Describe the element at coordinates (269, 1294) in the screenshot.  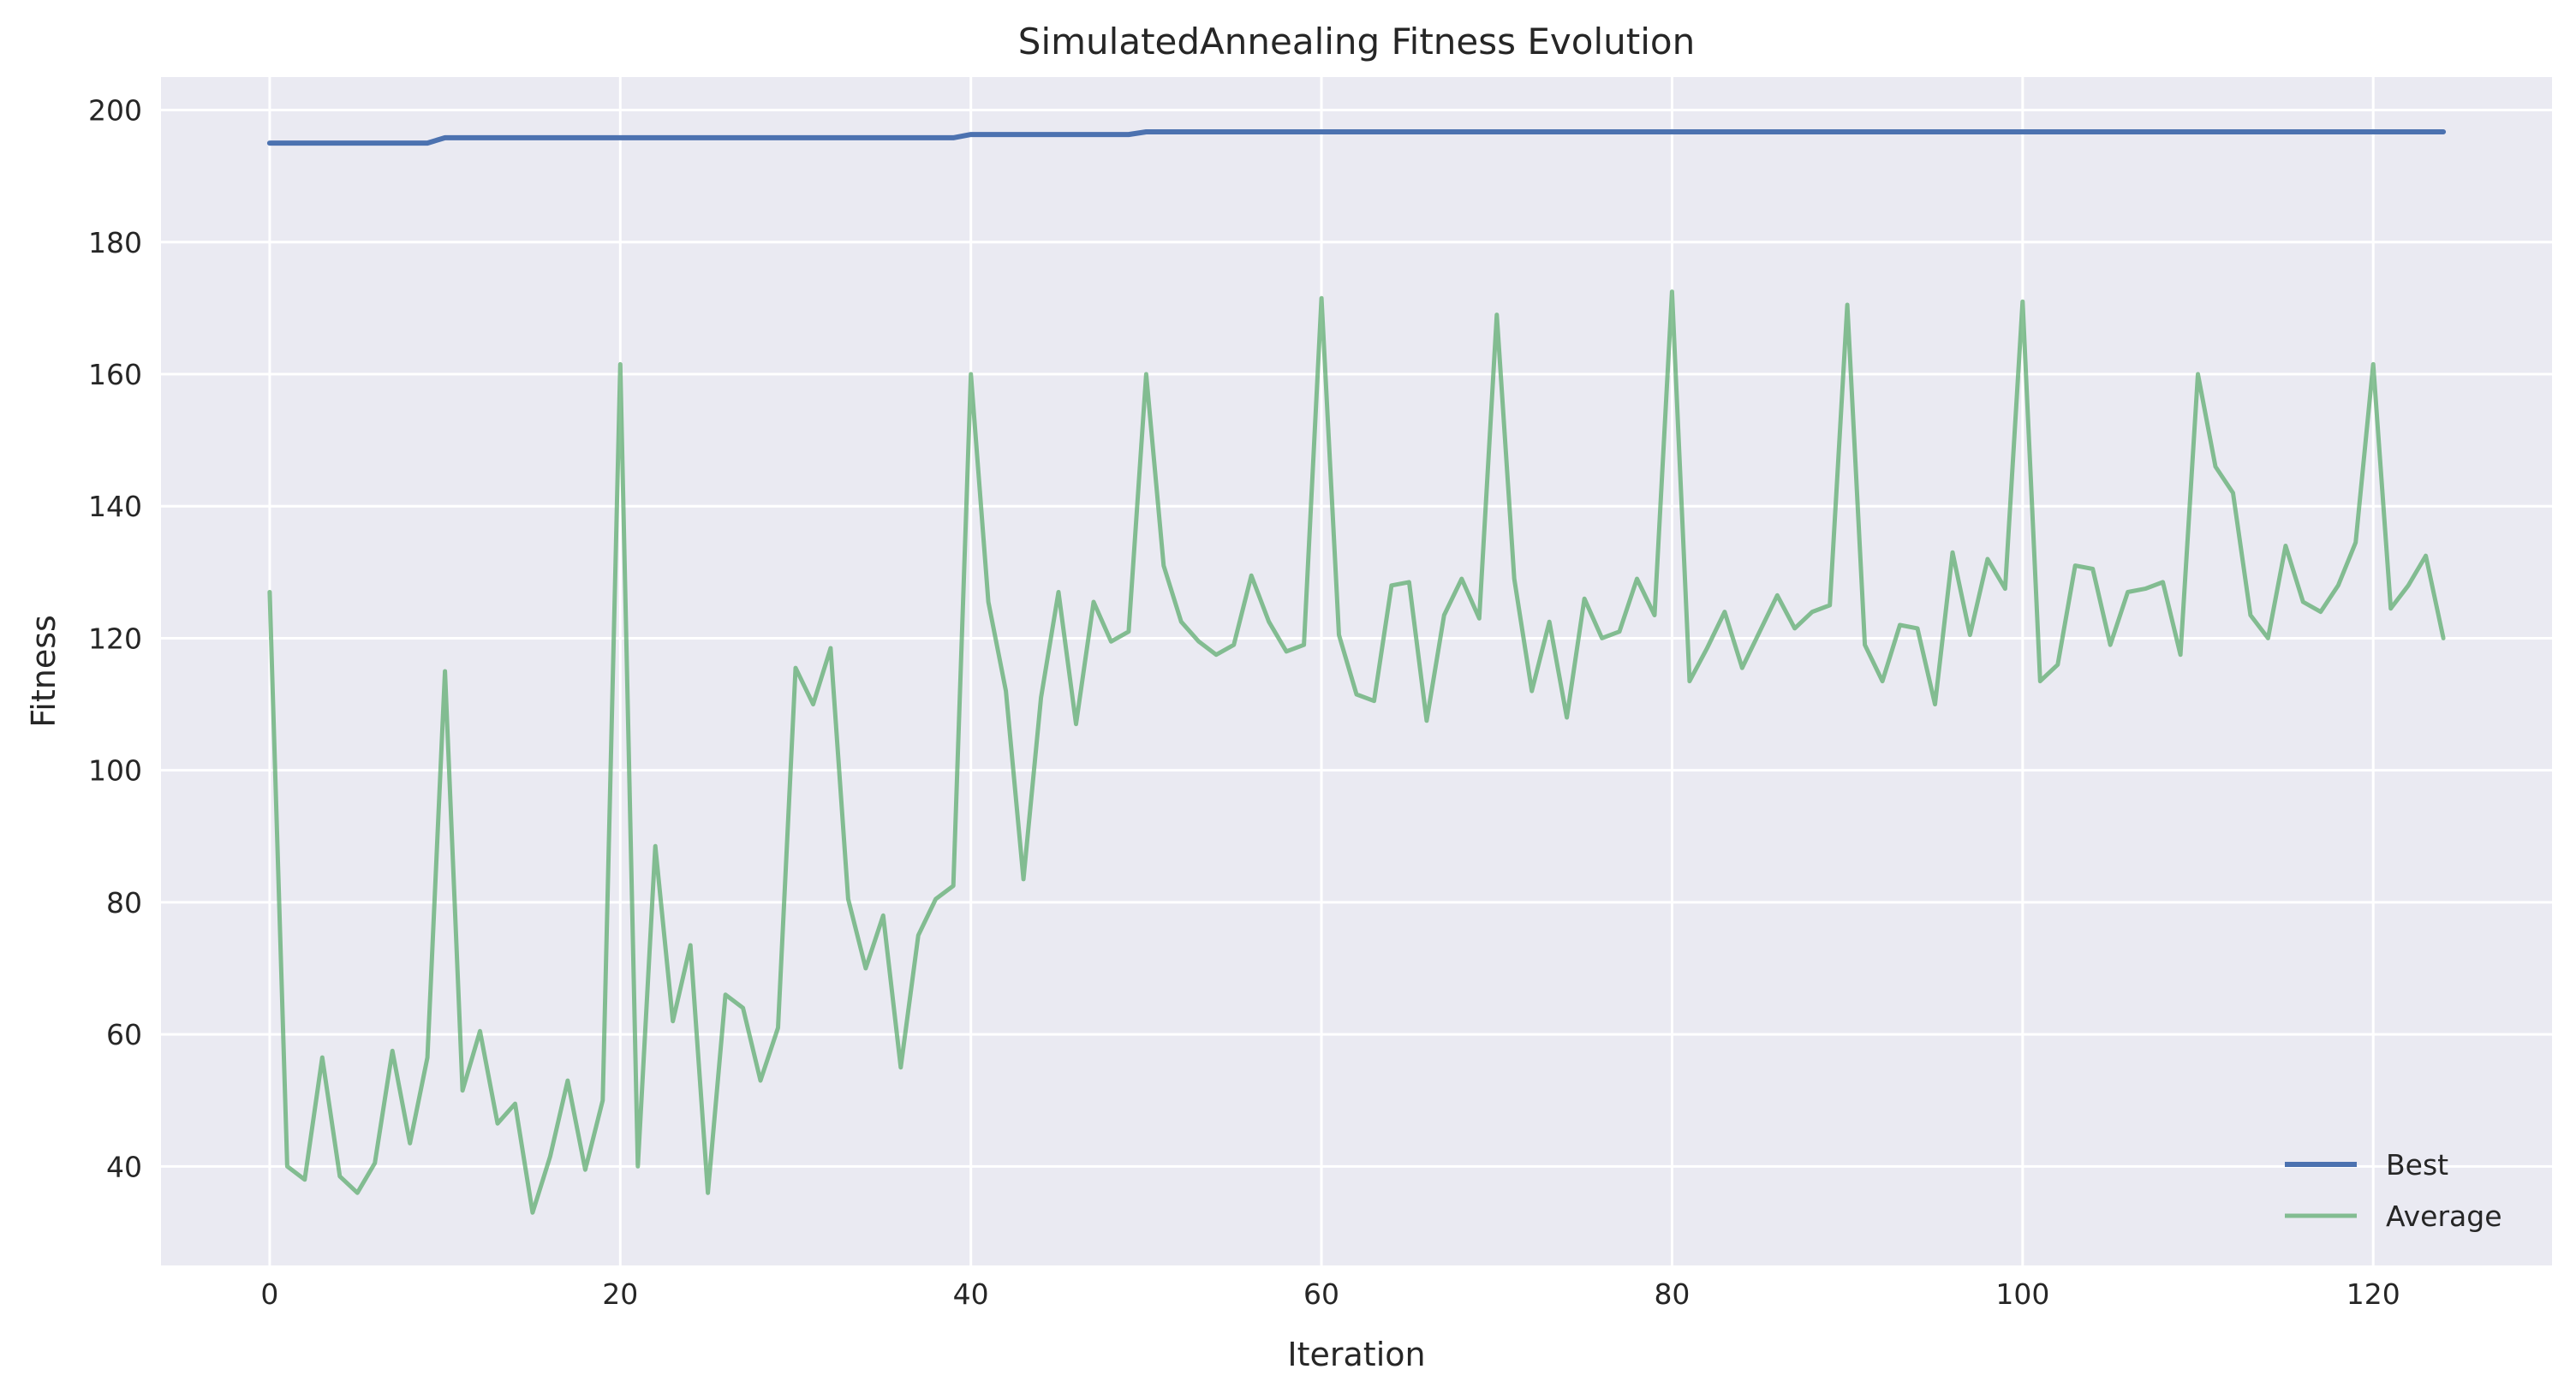
I see `x-tick-label: 0` at that location.